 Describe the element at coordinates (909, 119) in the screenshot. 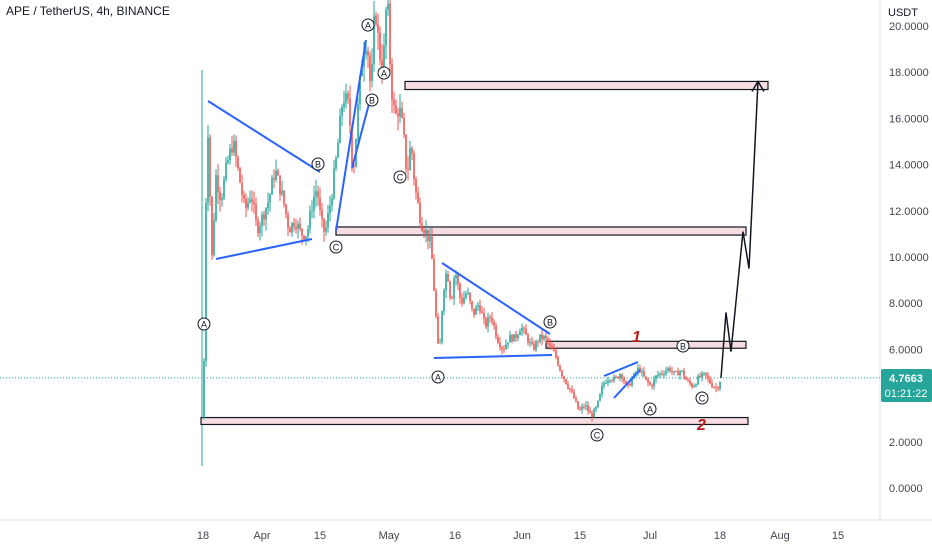

I see `y-tick-label: 16.0000` at that location.